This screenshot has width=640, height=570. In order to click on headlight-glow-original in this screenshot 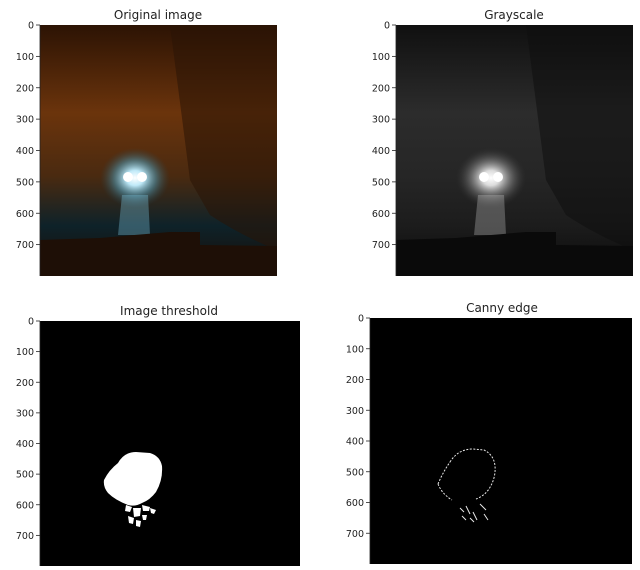, I will do `click(135, 178)`.